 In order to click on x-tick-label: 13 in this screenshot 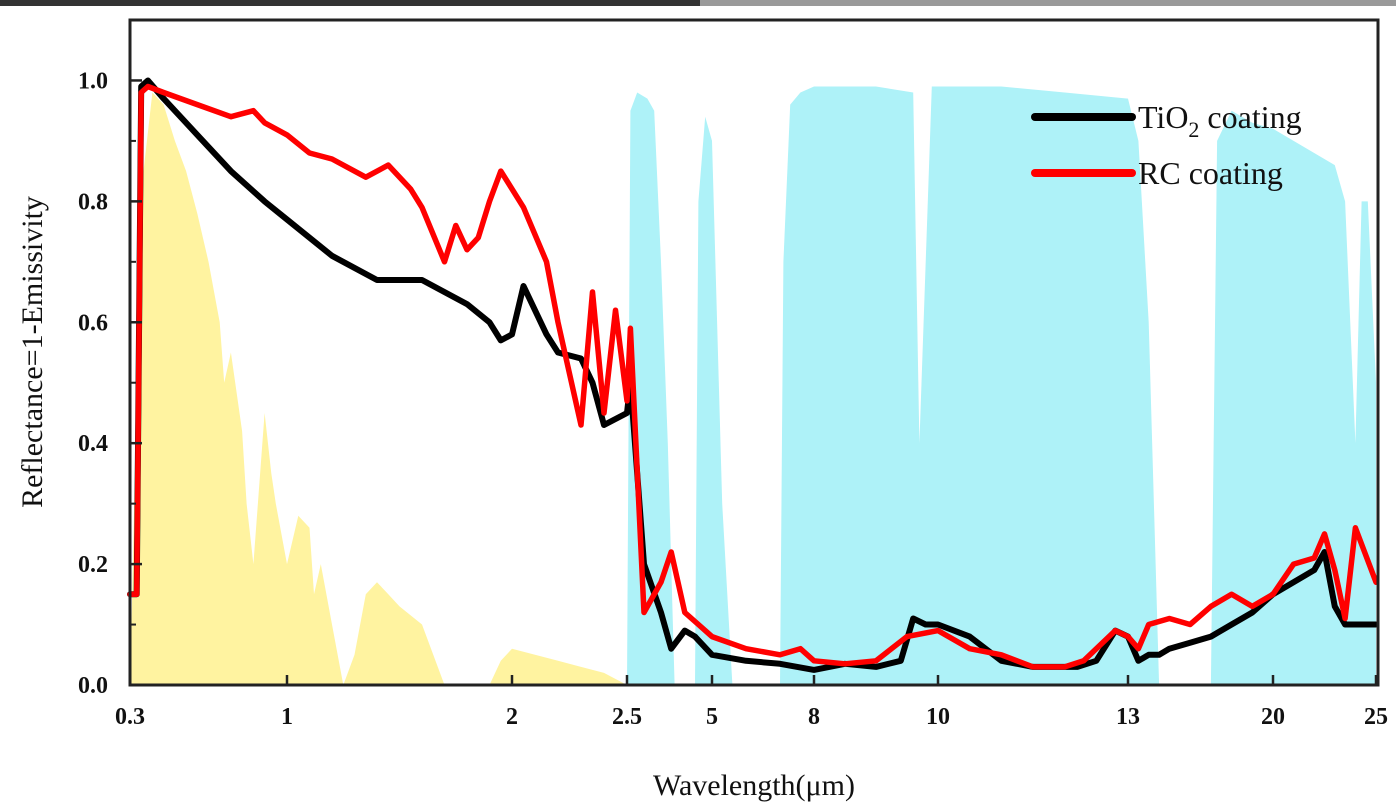, I will do `click(1128, 717)`.